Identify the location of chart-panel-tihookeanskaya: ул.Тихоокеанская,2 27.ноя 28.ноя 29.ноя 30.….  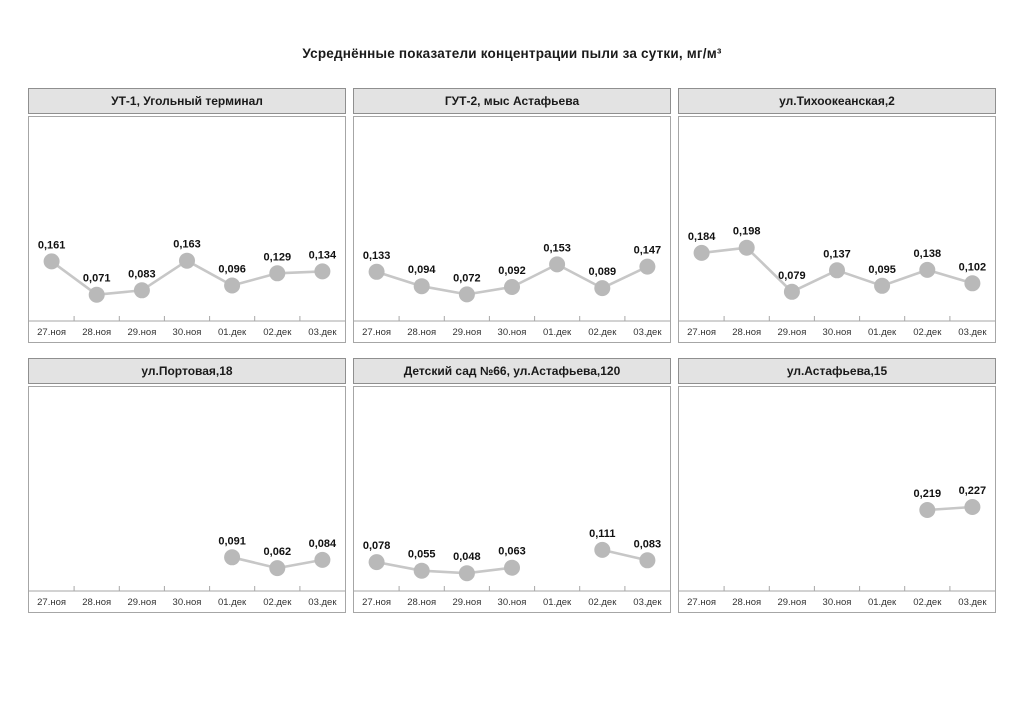
(837, 215).